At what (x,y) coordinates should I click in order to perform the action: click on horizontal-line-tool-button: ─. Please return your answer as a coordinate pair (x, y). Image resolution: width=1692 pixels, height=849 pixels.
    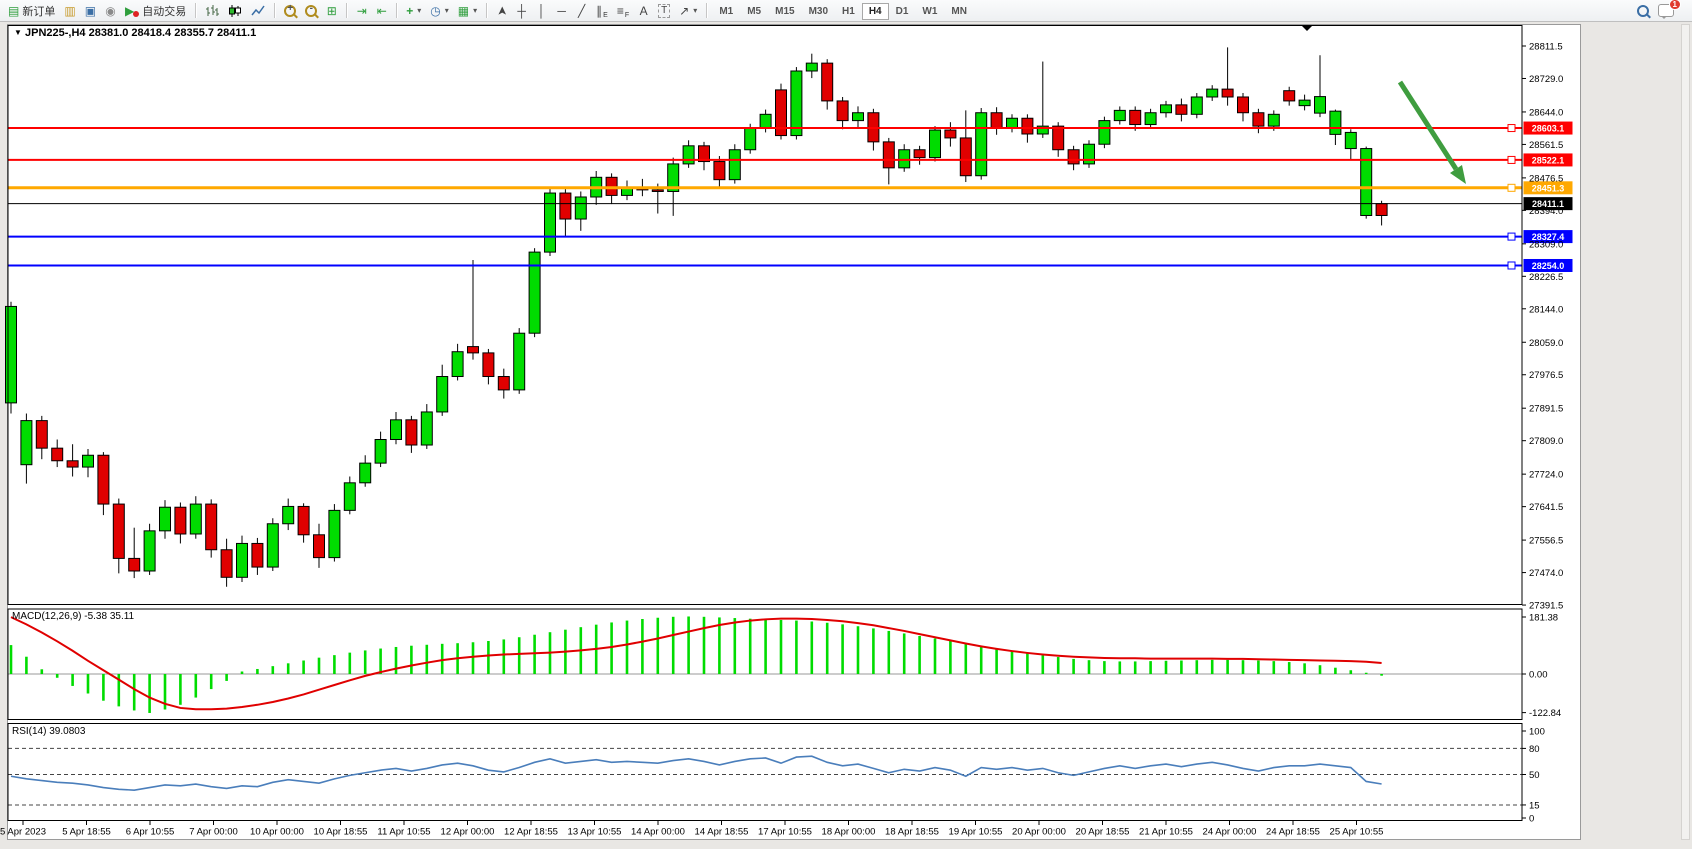
    Looking at the image, I should click on (561, 10).